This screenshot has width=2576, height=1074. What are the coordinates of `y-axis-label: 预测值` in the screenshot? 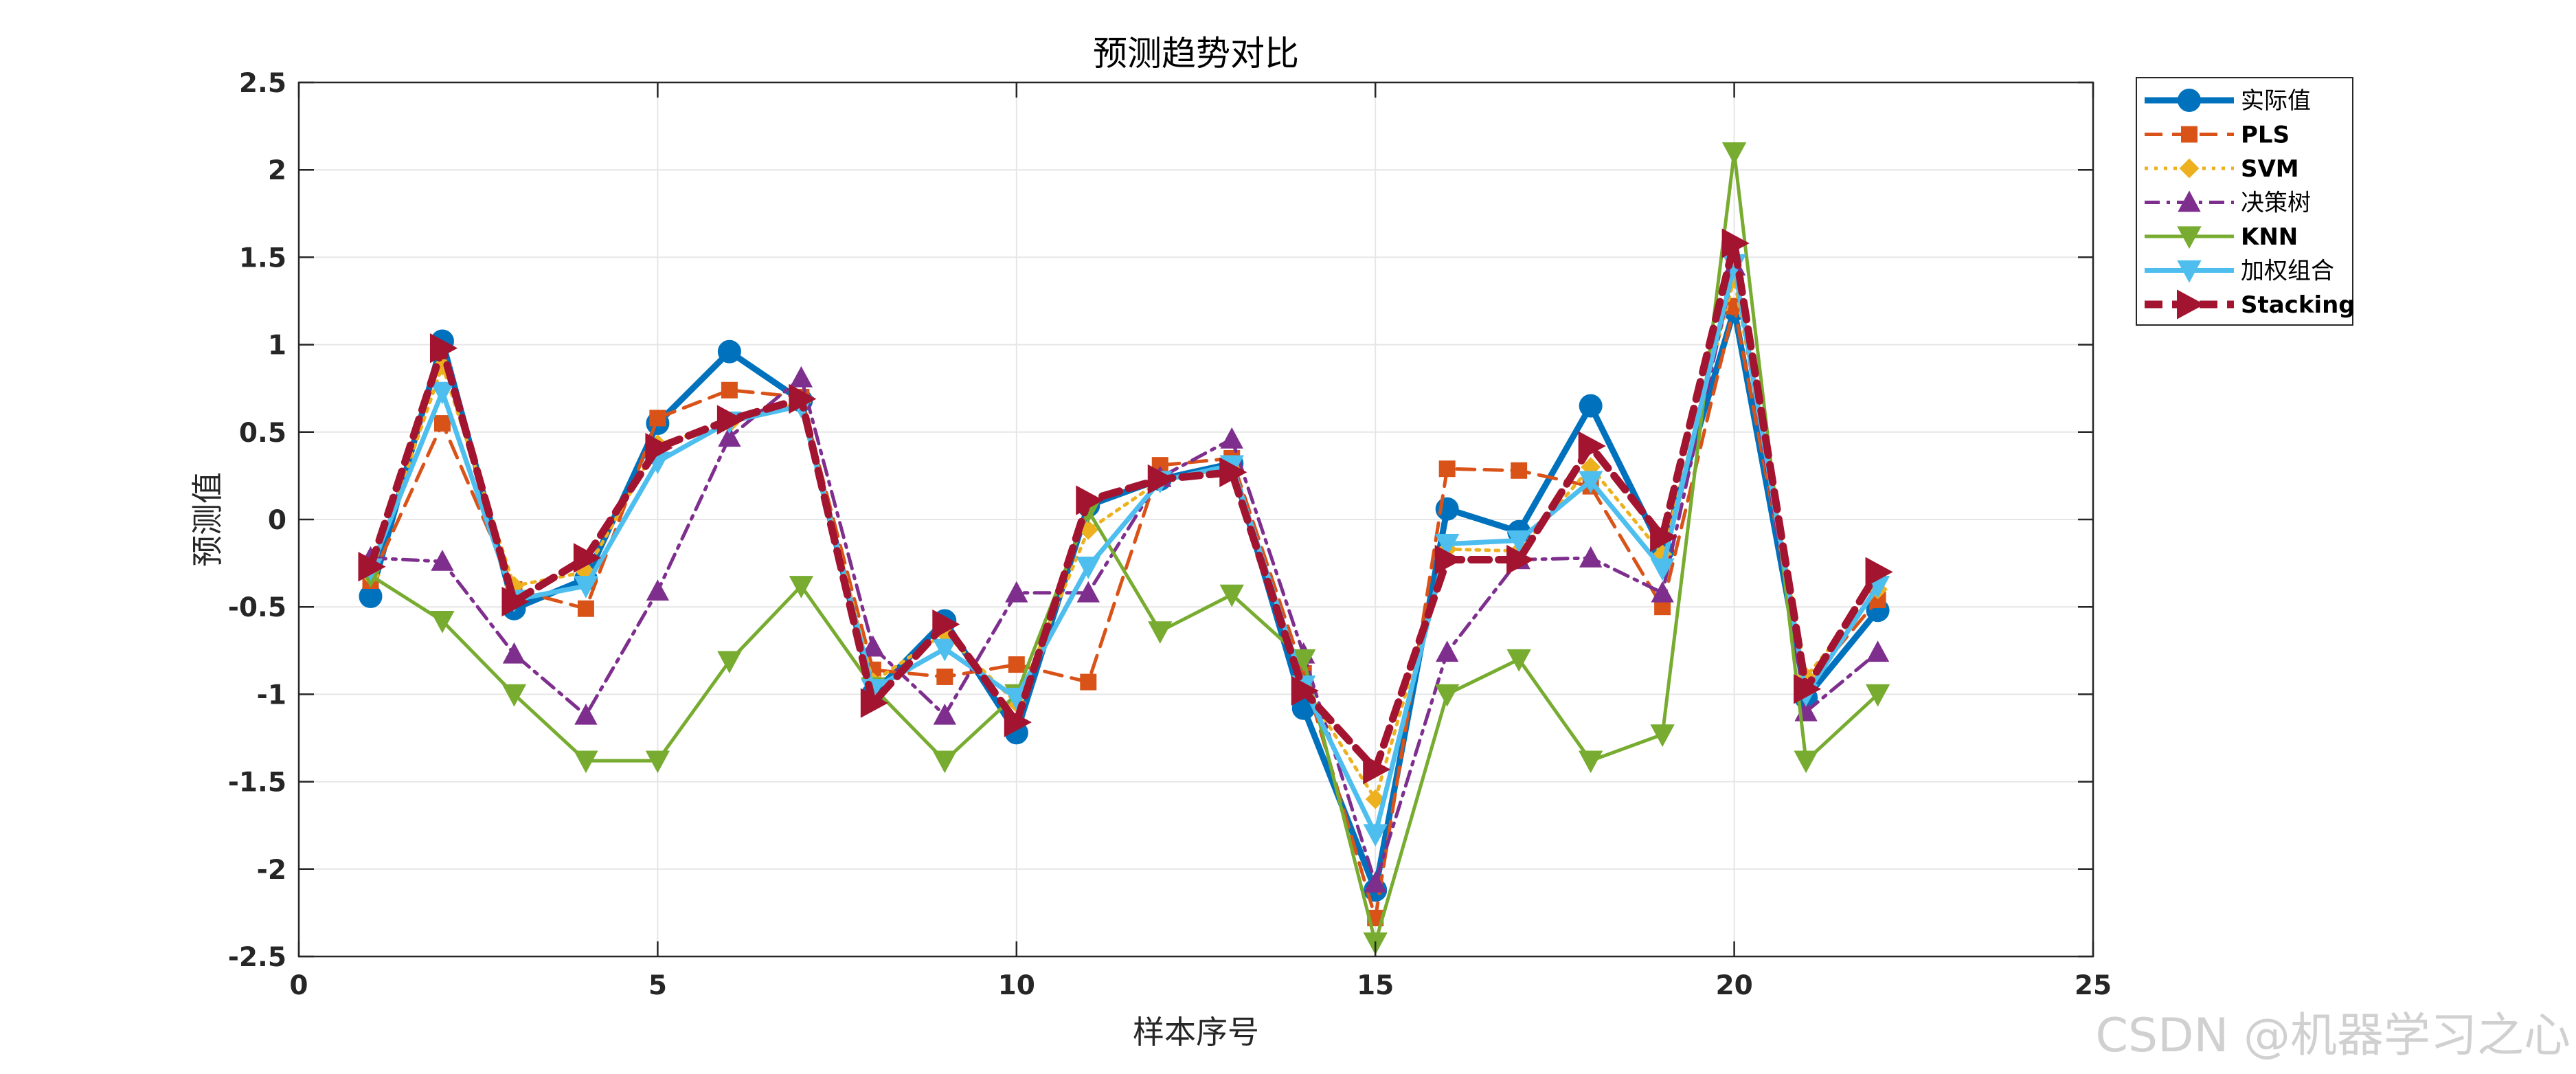 It's located at (207, 519).